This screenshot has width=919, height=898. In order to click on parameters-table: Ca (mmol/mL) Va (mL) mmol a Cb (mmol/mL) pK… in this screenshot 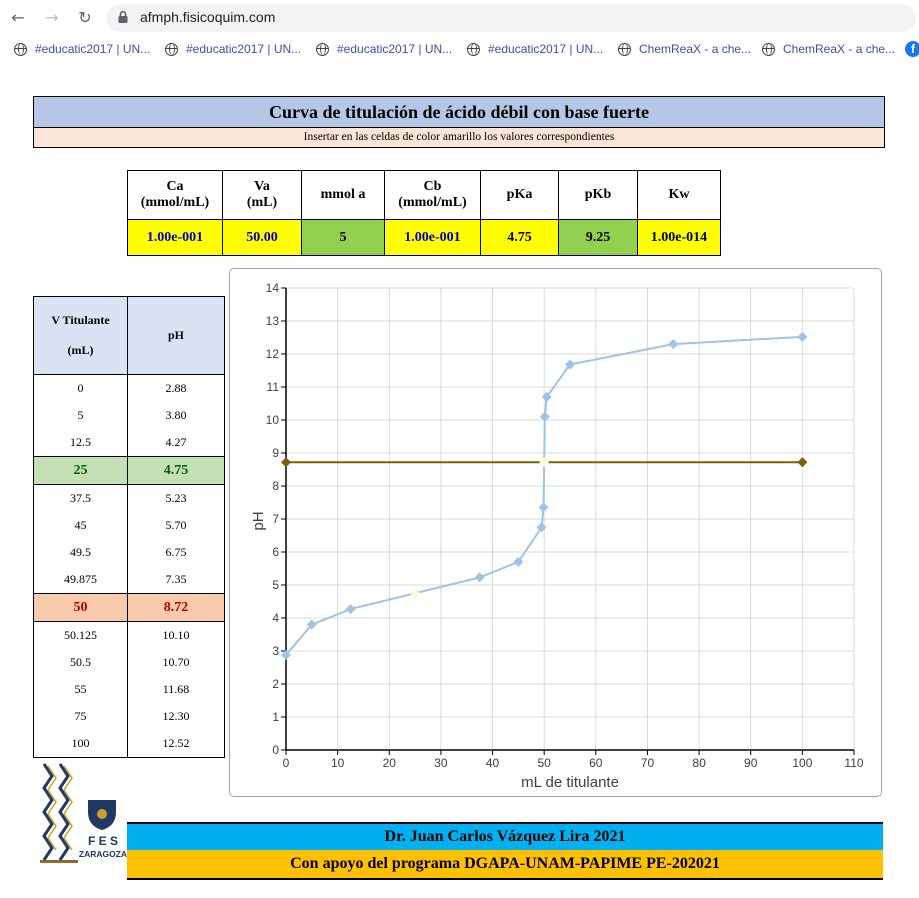, I will do `click(424, 213)`.